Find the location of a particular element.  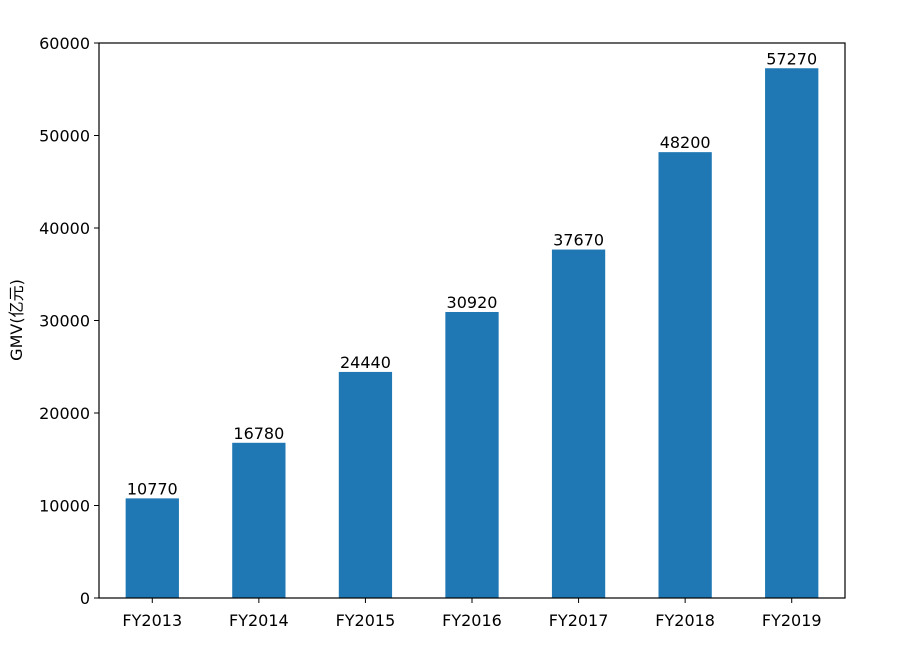

y-tick-label: 10000 is located at coordinates (64, 506).